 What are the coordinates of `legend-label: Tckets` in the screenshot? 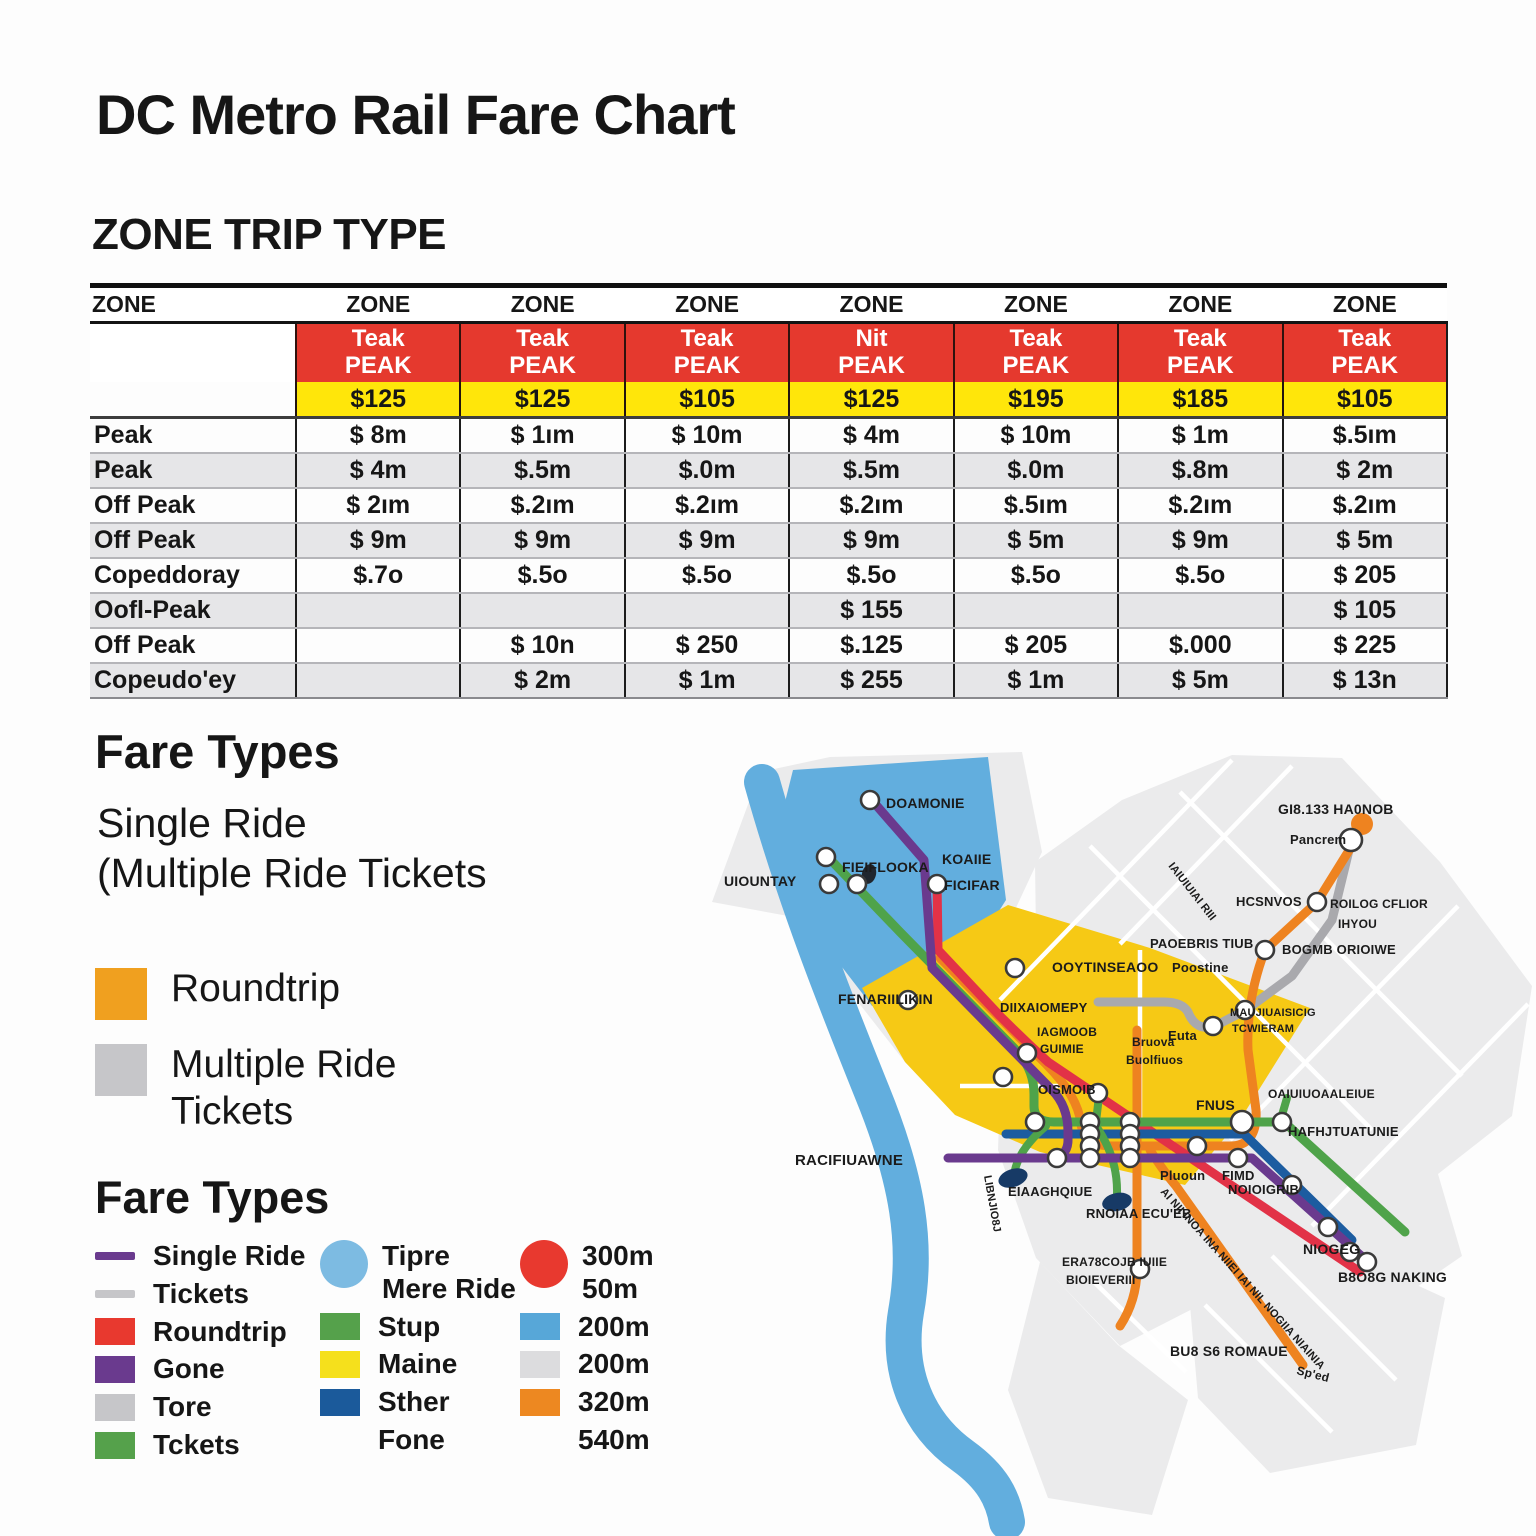 It's located at (196, 1444).